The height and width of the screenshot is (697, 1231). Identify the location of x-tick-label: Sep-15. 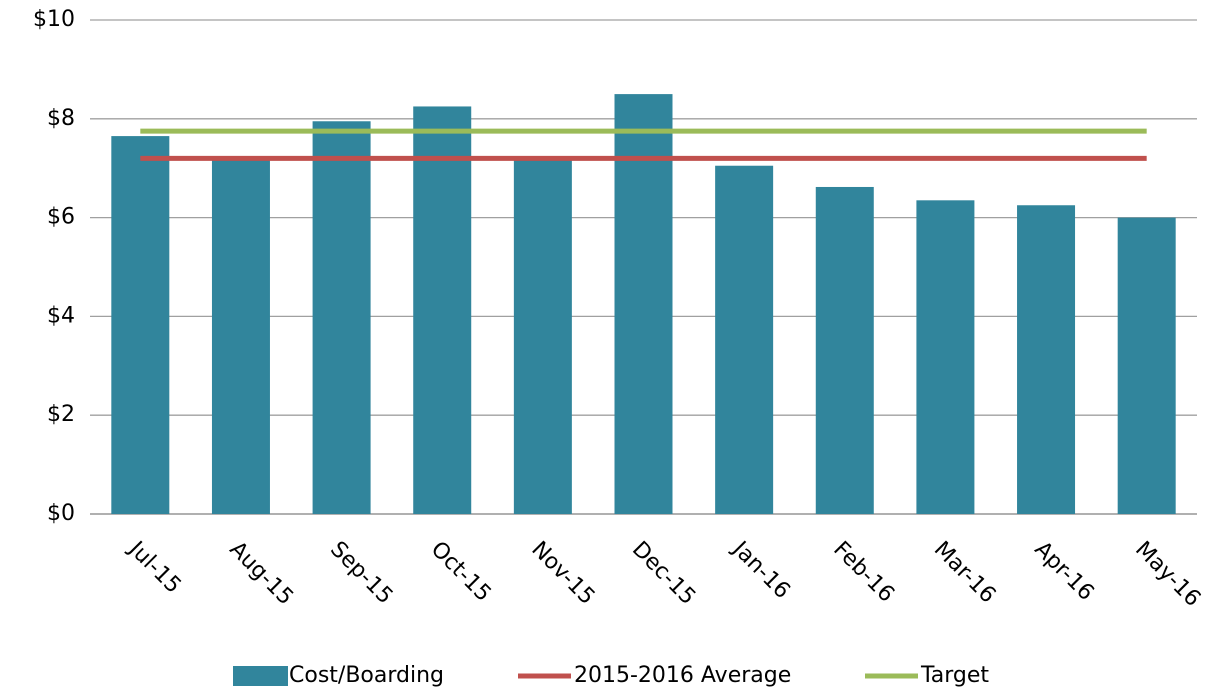
(361, 573).